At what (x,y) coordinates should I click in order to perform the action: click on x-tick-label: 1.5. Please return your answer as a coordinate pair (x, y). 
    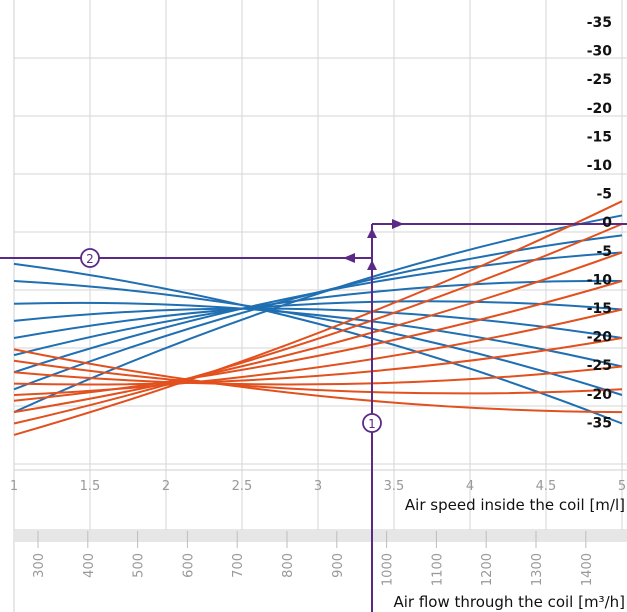
    Looking at the image, I should click on (90, 486).